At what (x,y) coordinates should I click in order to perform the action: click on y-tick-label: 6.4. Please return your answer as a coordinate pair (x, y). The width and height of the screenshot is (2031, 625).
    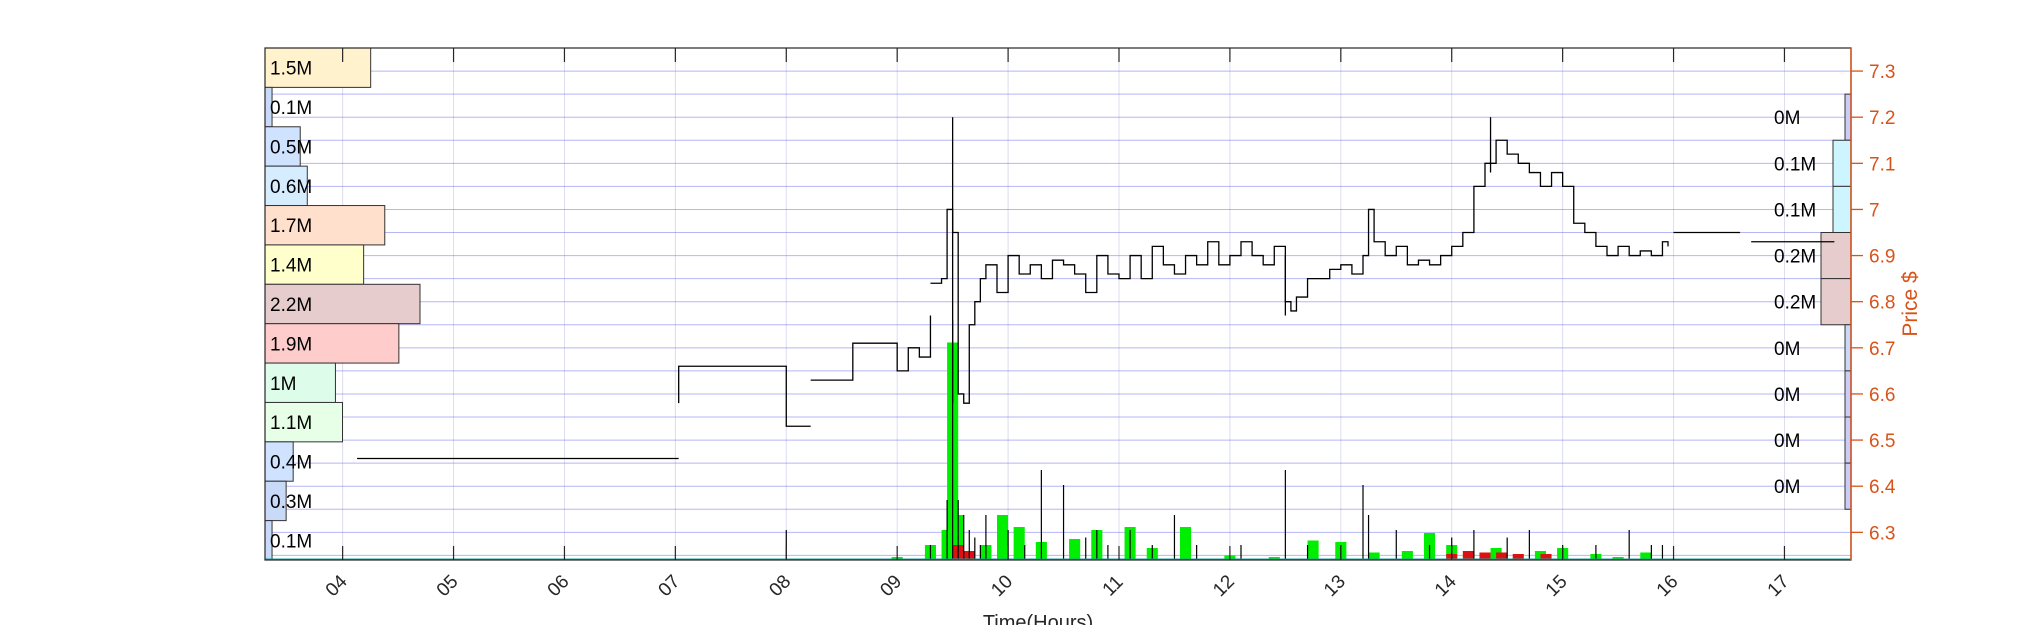
    Looking at the image, I should click on (1882, 487).